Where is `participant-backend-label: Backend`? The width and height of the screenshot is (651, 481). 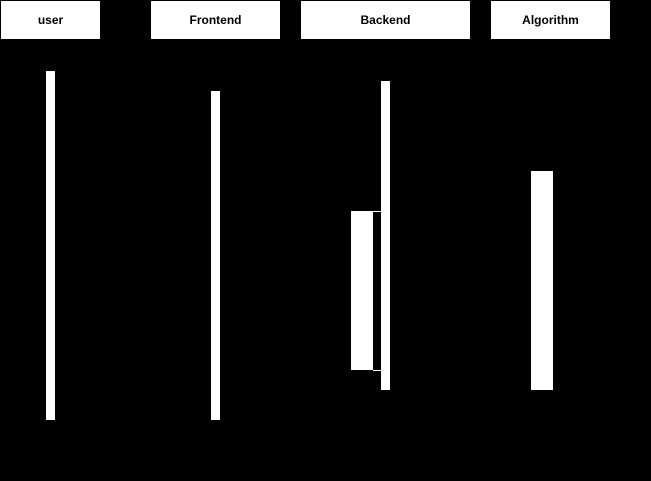 participant-backend-label: Backend is located at coordinates (385, 20).